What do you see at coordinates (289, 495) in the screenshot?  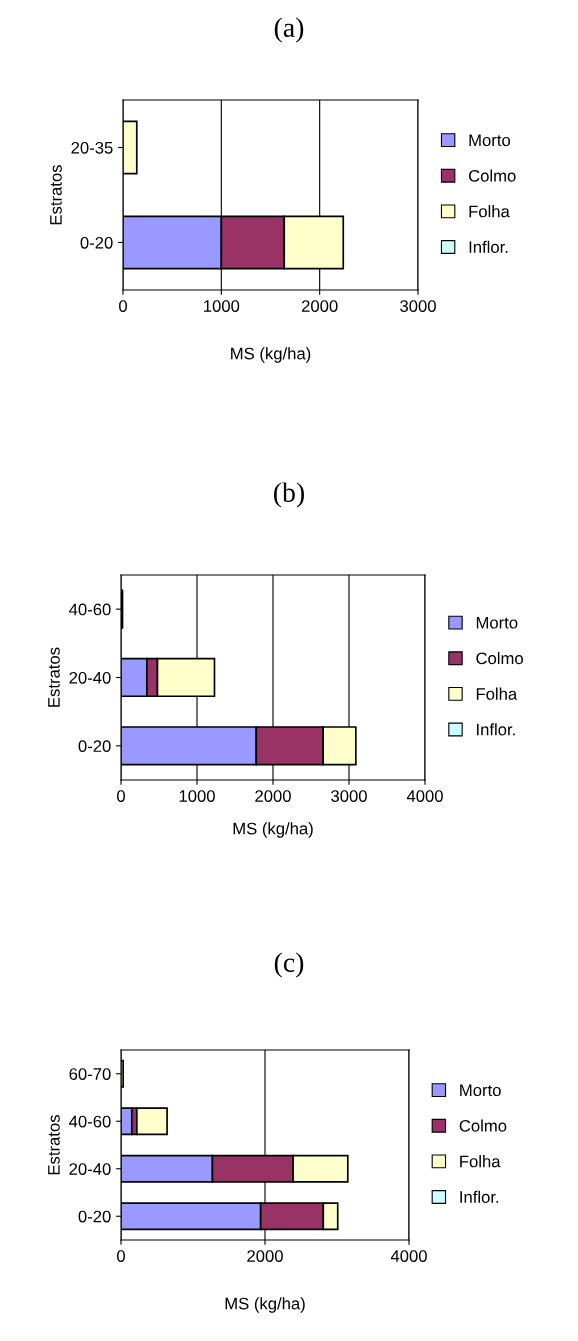 I see `chart-title: (b)` at bounding box center [289, 495].